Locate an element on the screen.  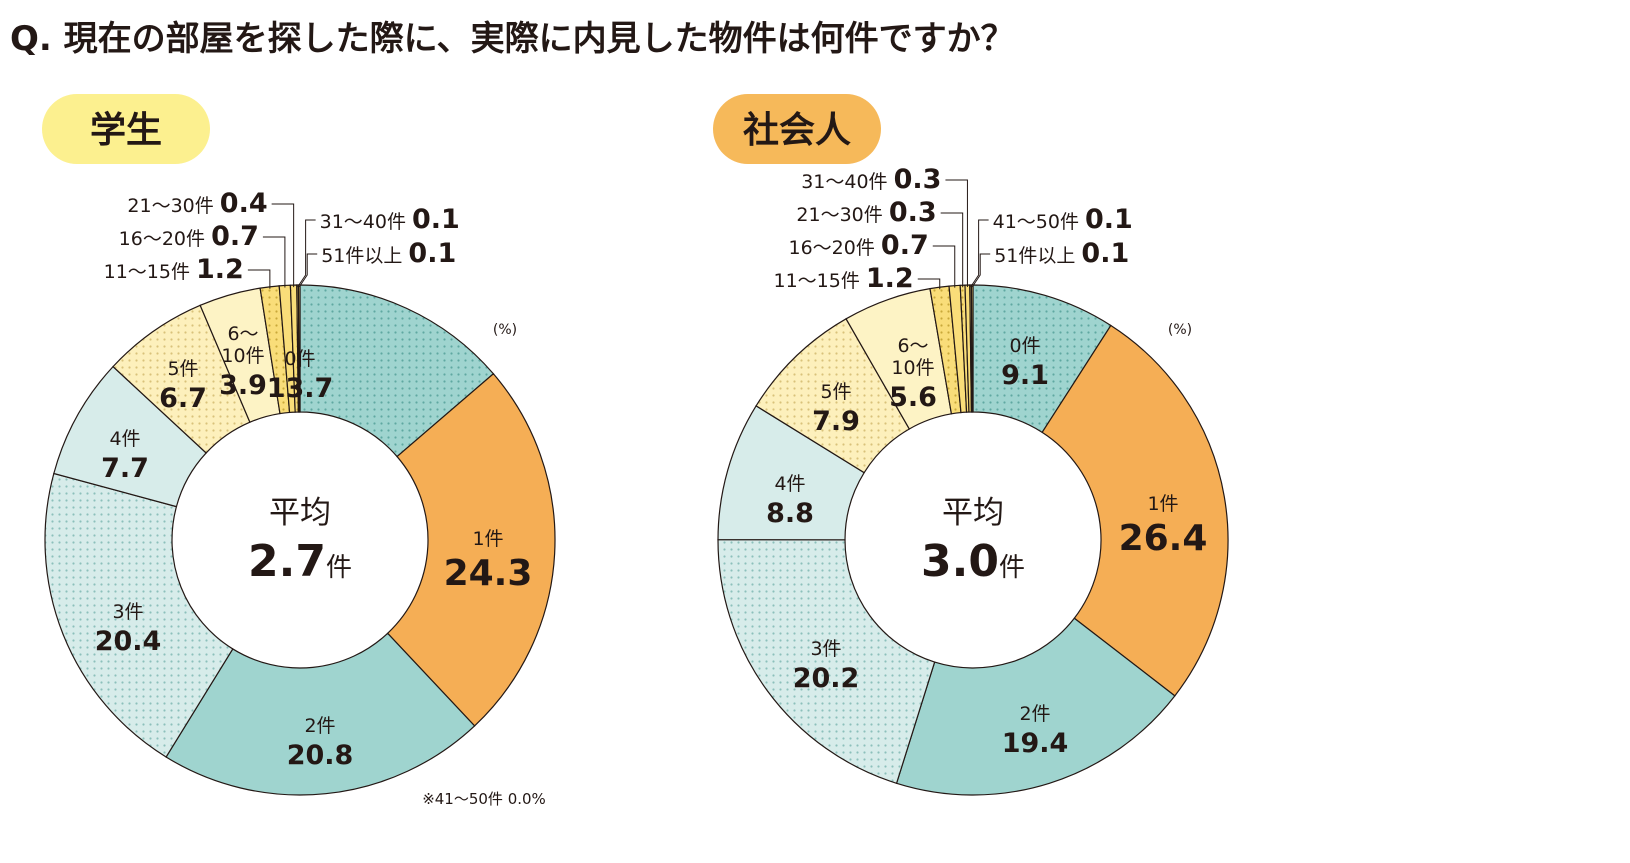
student-group-title: 学生 is located at coordinates (126, 130).